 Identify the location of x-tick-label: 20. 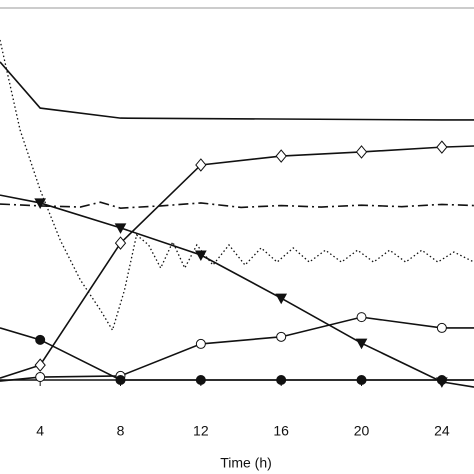
(362, 431).